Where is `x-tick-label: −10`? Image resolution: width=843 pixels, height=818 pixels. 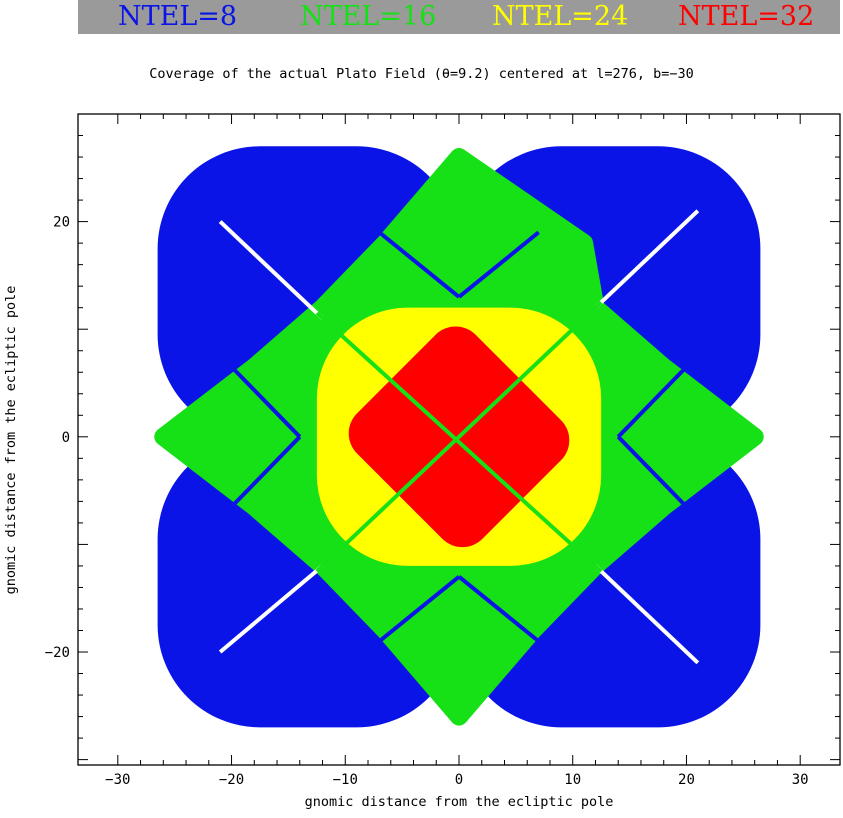
x-tick-label: −10 is located at coordinates (345, 780).